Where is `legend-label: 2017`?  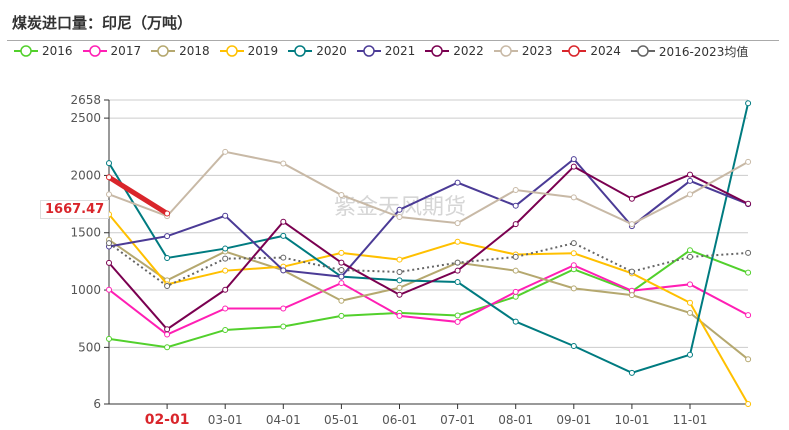
legend-label: 2017 is located at coordinates (126, 51).